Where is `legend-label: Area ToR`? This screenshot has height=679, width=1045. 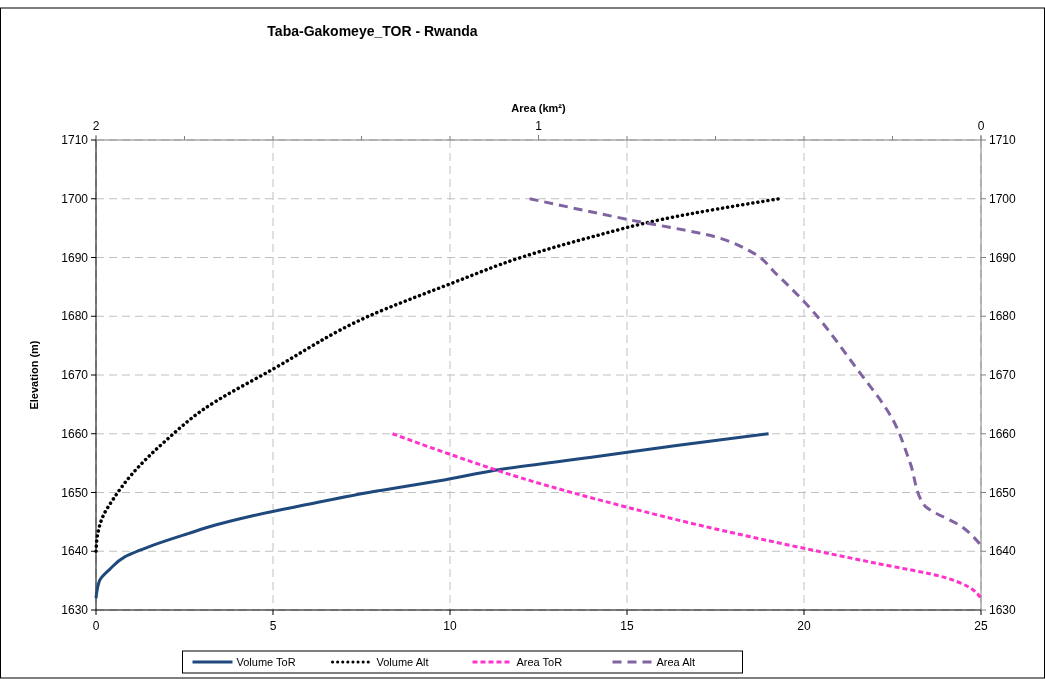
legend-label: Area ToR is located at coordinates (539, 662).